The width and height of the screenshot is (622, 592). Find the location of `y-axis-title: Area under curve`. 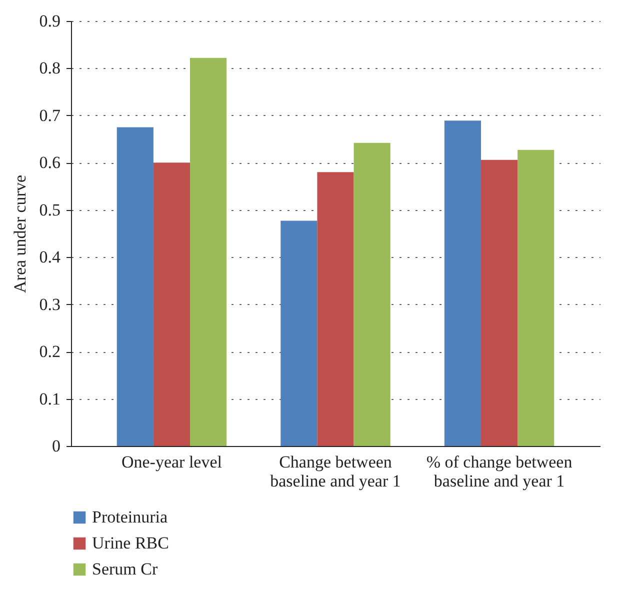

y-axis-title: Area under curve is located at coordinates (20, 234).